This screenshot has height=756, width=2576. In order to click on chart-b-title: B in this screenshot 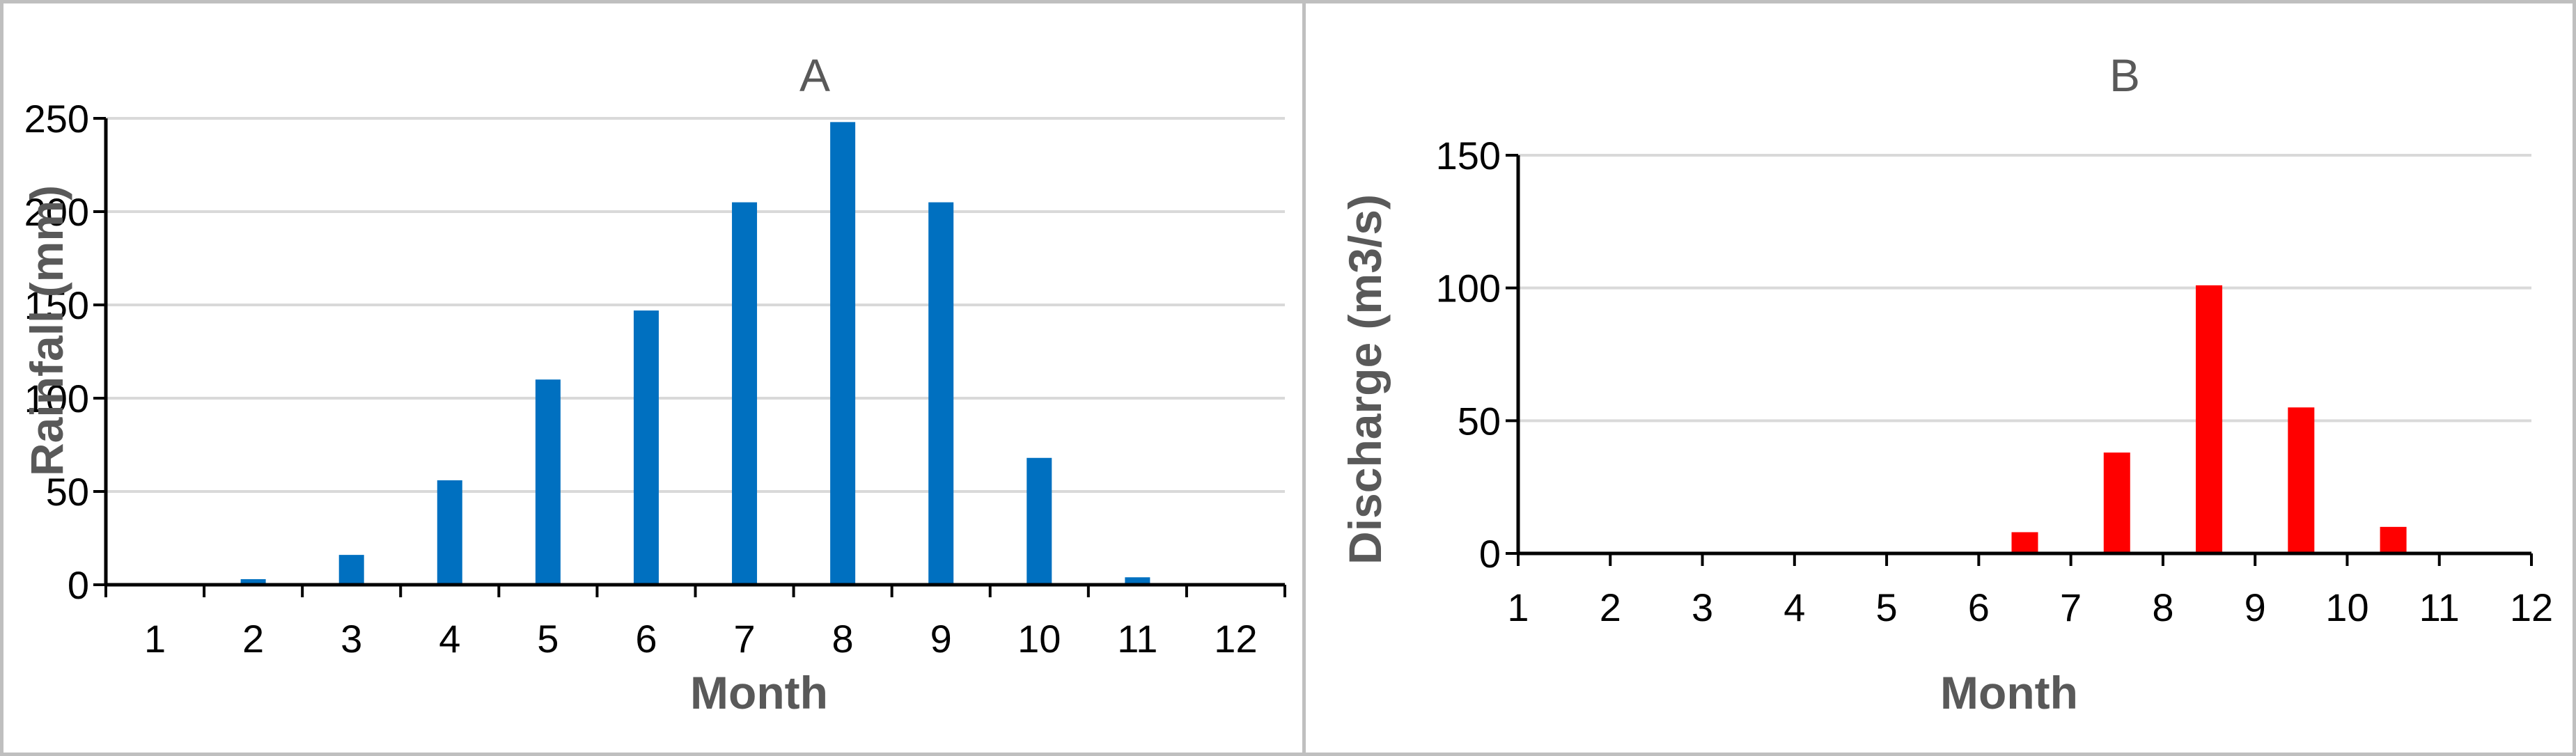, I will do `click(2125, 75)`.